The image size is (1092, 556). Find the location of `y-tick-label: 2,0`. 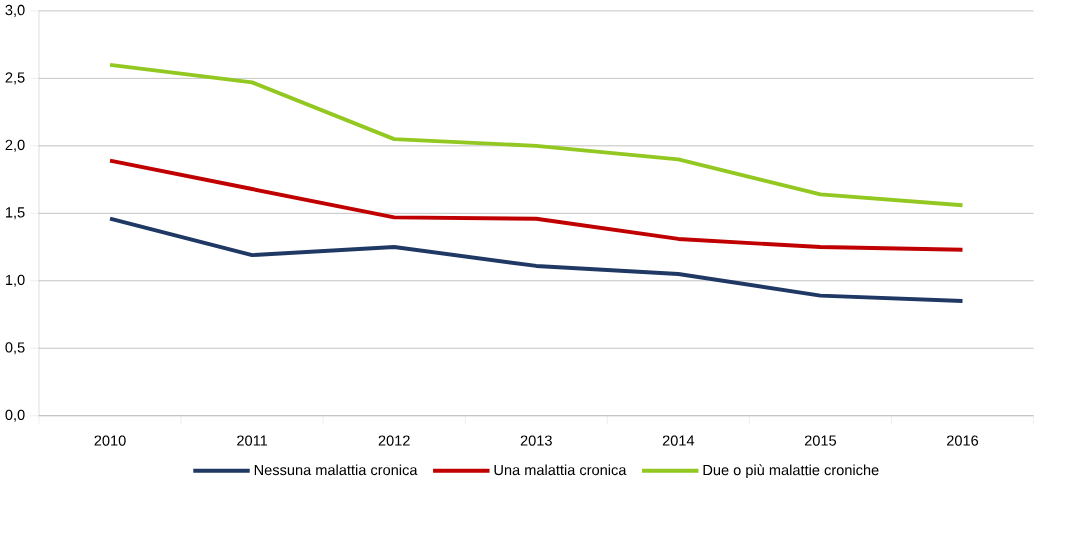

y-tick-label: 2,0 is located at coordinates (15, 145).